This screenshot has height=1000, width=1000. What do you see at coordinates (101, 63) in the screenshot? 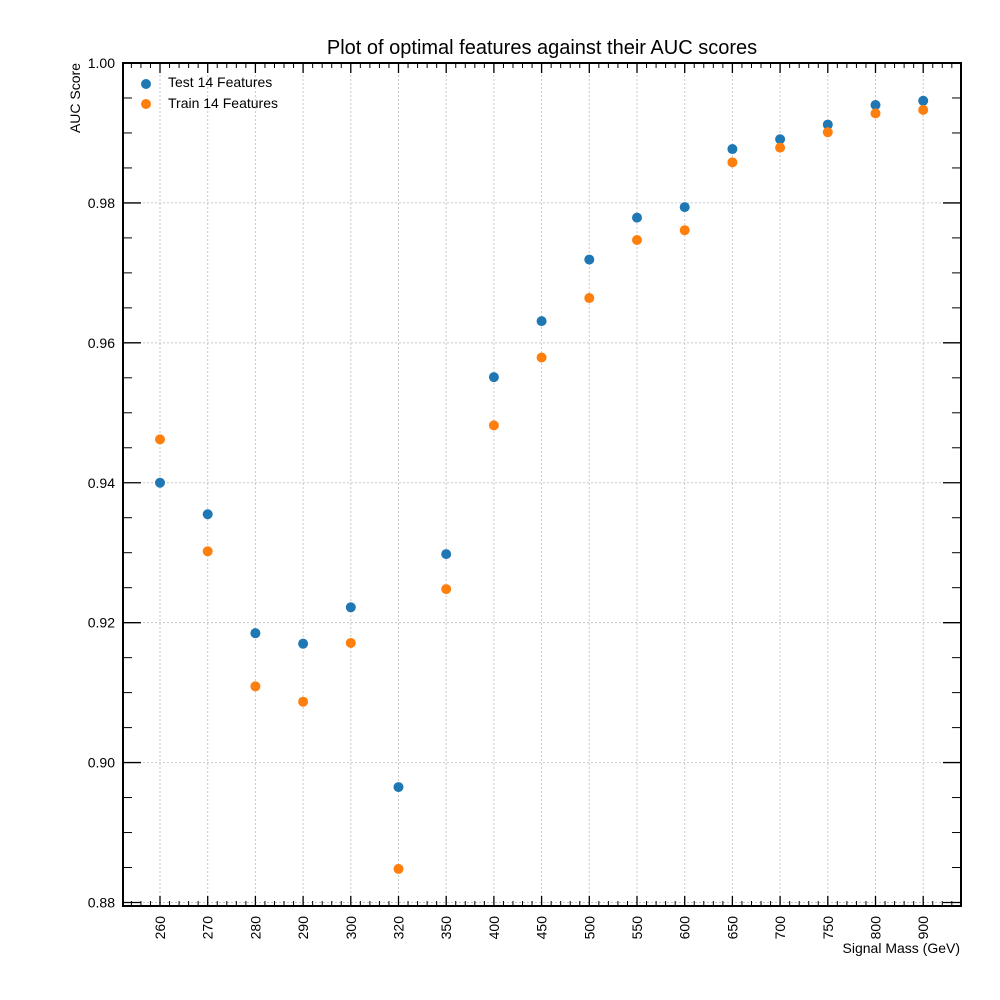
I see `y-tick-label: 1.00` at bounding box center [101, 63].